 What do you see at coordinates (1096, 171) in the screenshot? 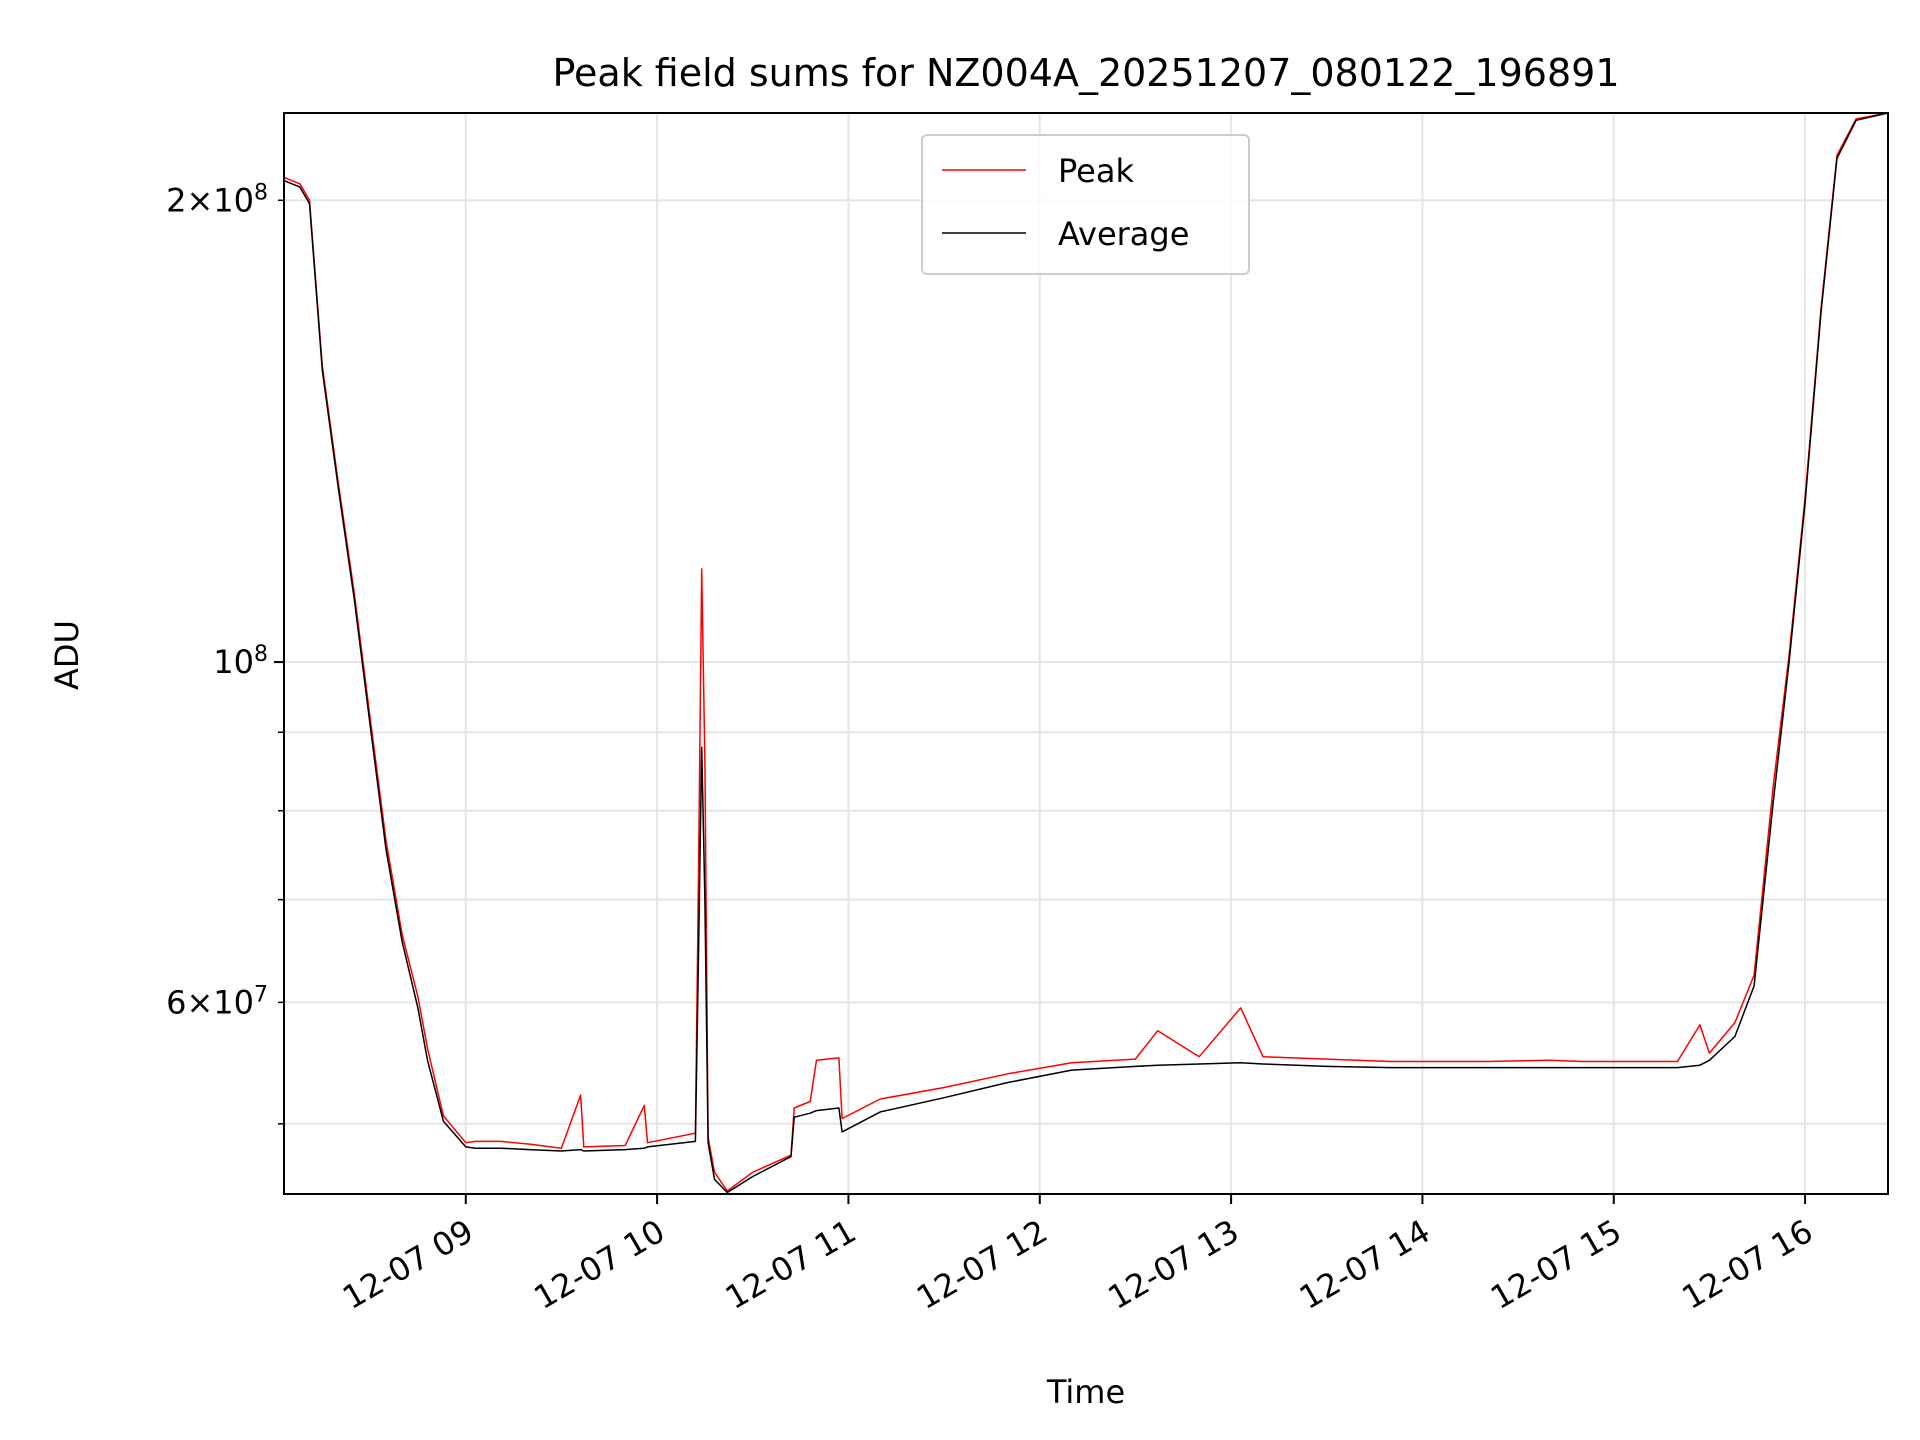
I see `legend-label-peak: Peak` at bounding box center [1096, 171].